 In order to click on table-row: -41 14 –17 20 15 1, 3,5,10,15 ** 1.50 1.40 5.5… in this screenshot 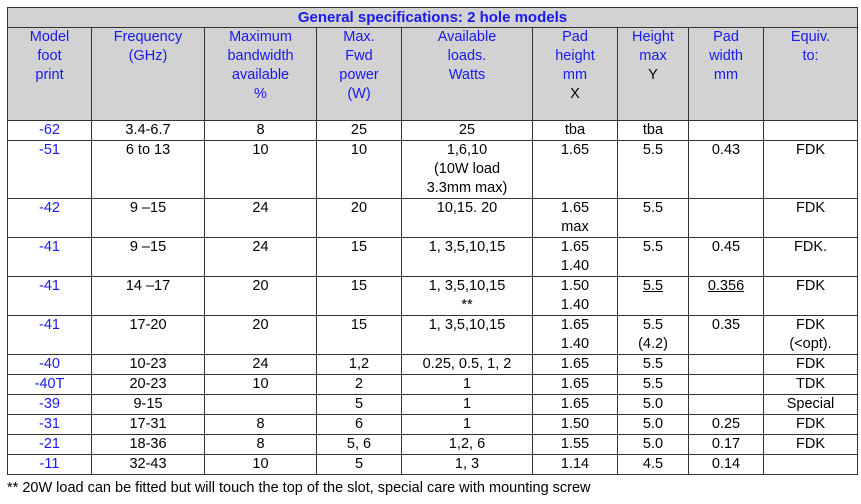, I will do `click(432, 296)`.